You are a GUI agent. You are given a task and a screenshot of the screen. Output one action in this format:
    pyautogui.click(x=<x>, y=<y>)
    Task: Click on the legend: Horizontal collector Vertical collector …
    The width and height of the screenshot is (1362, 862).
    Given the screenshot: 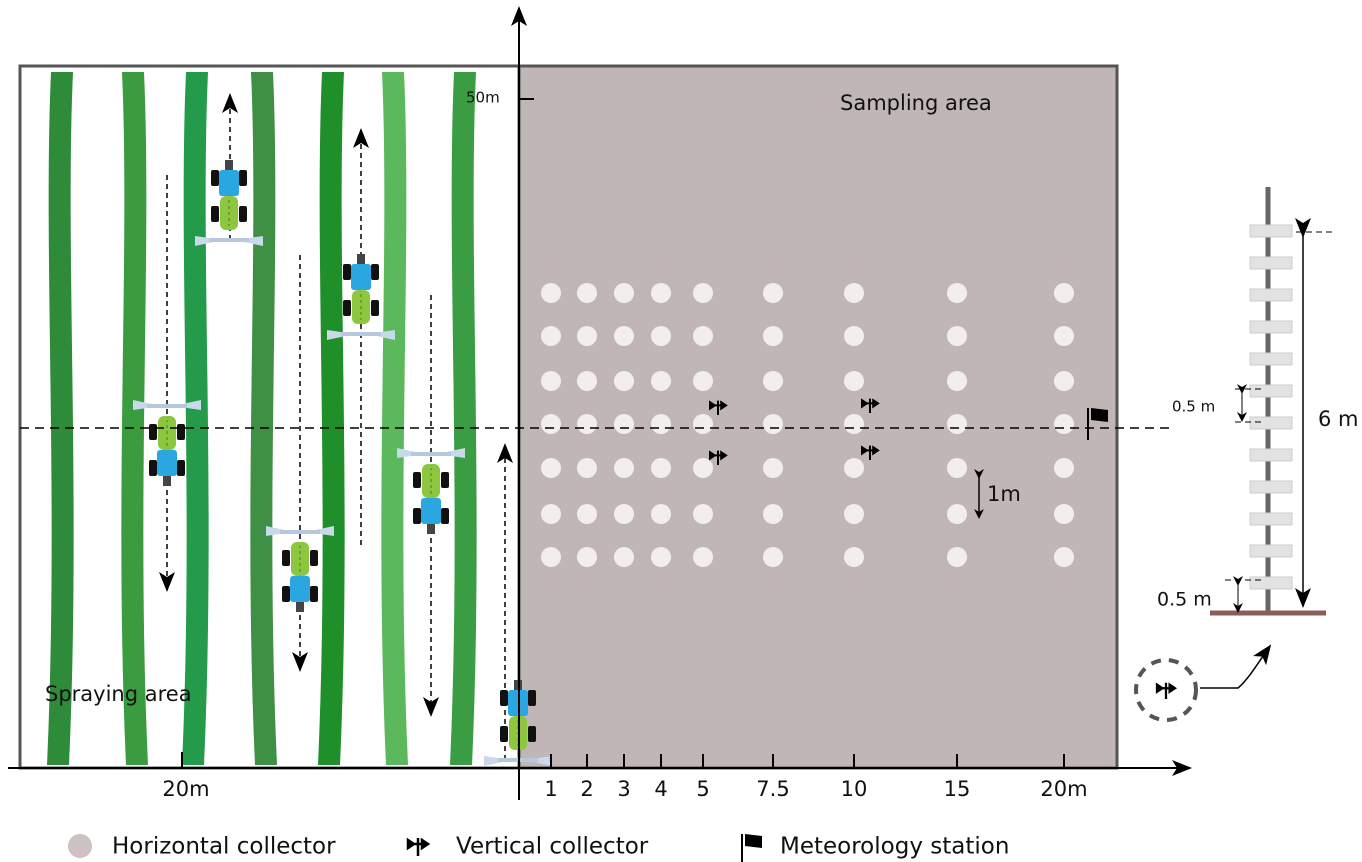 What is the action you would take?
    pyautogui.click(x=538, y=848)
    